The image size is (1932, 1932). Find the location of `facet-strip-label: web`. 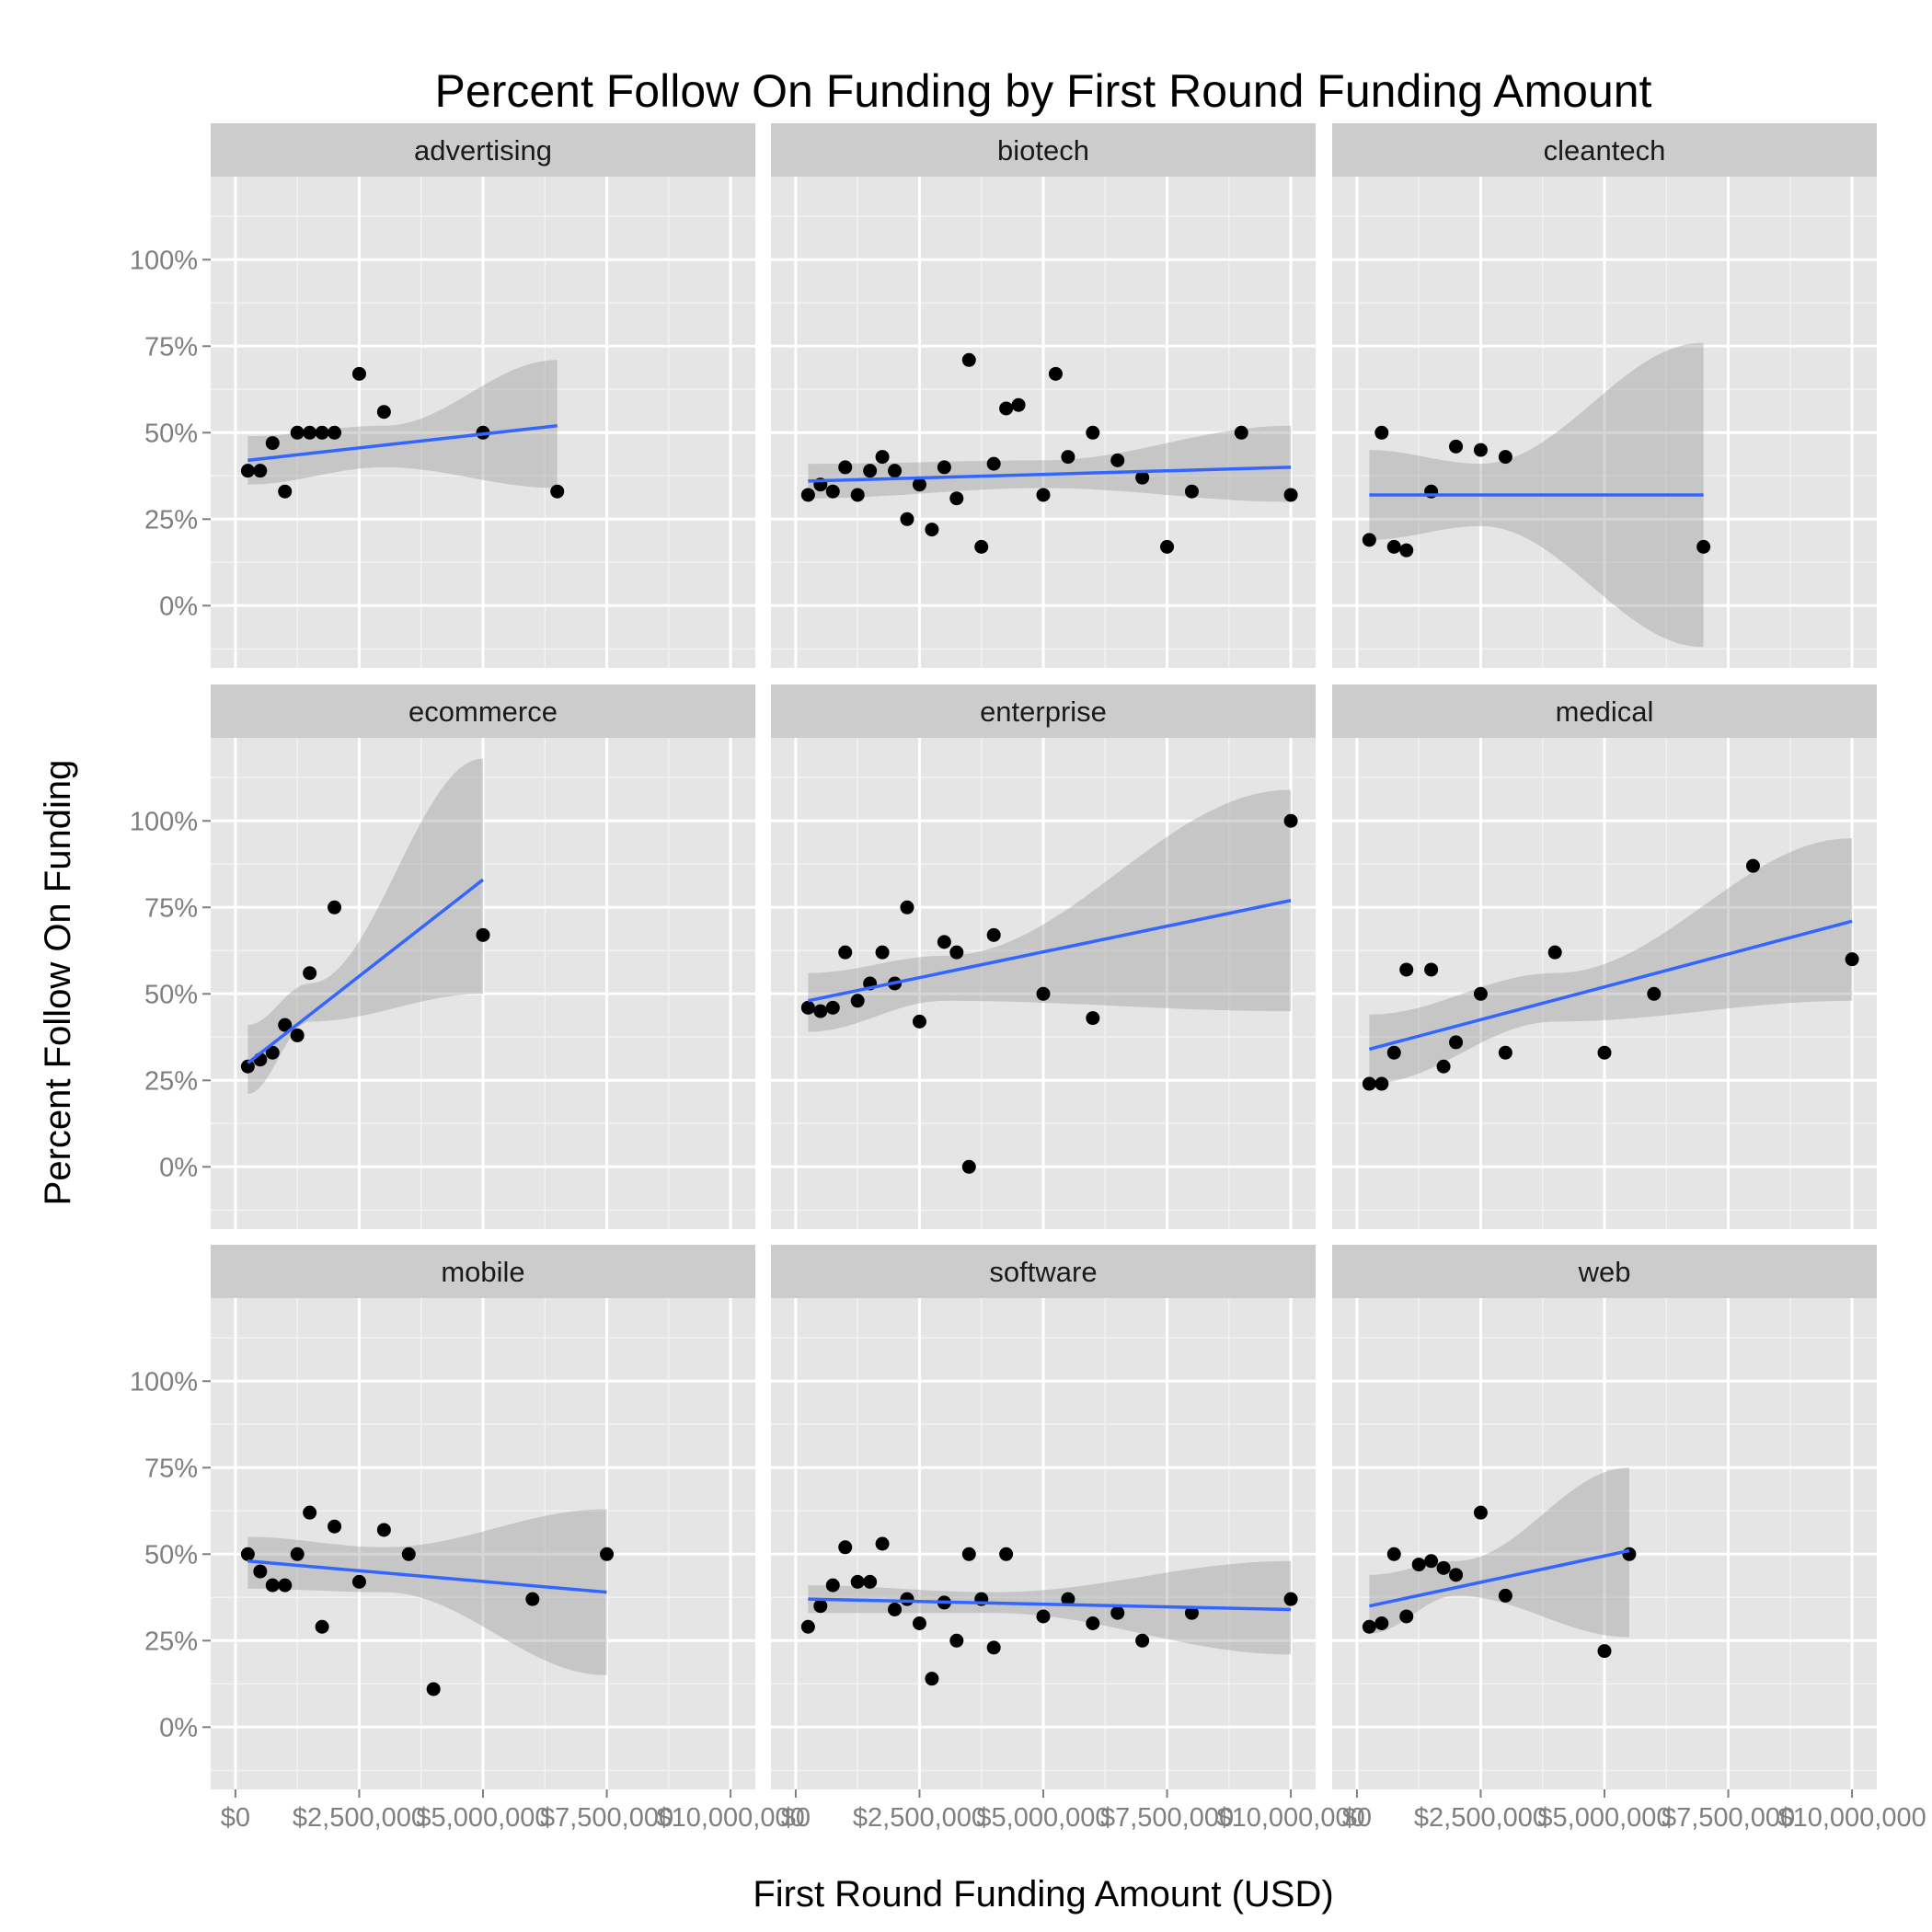

facet-strip-label: web is located at coordinates (1604, 1272).